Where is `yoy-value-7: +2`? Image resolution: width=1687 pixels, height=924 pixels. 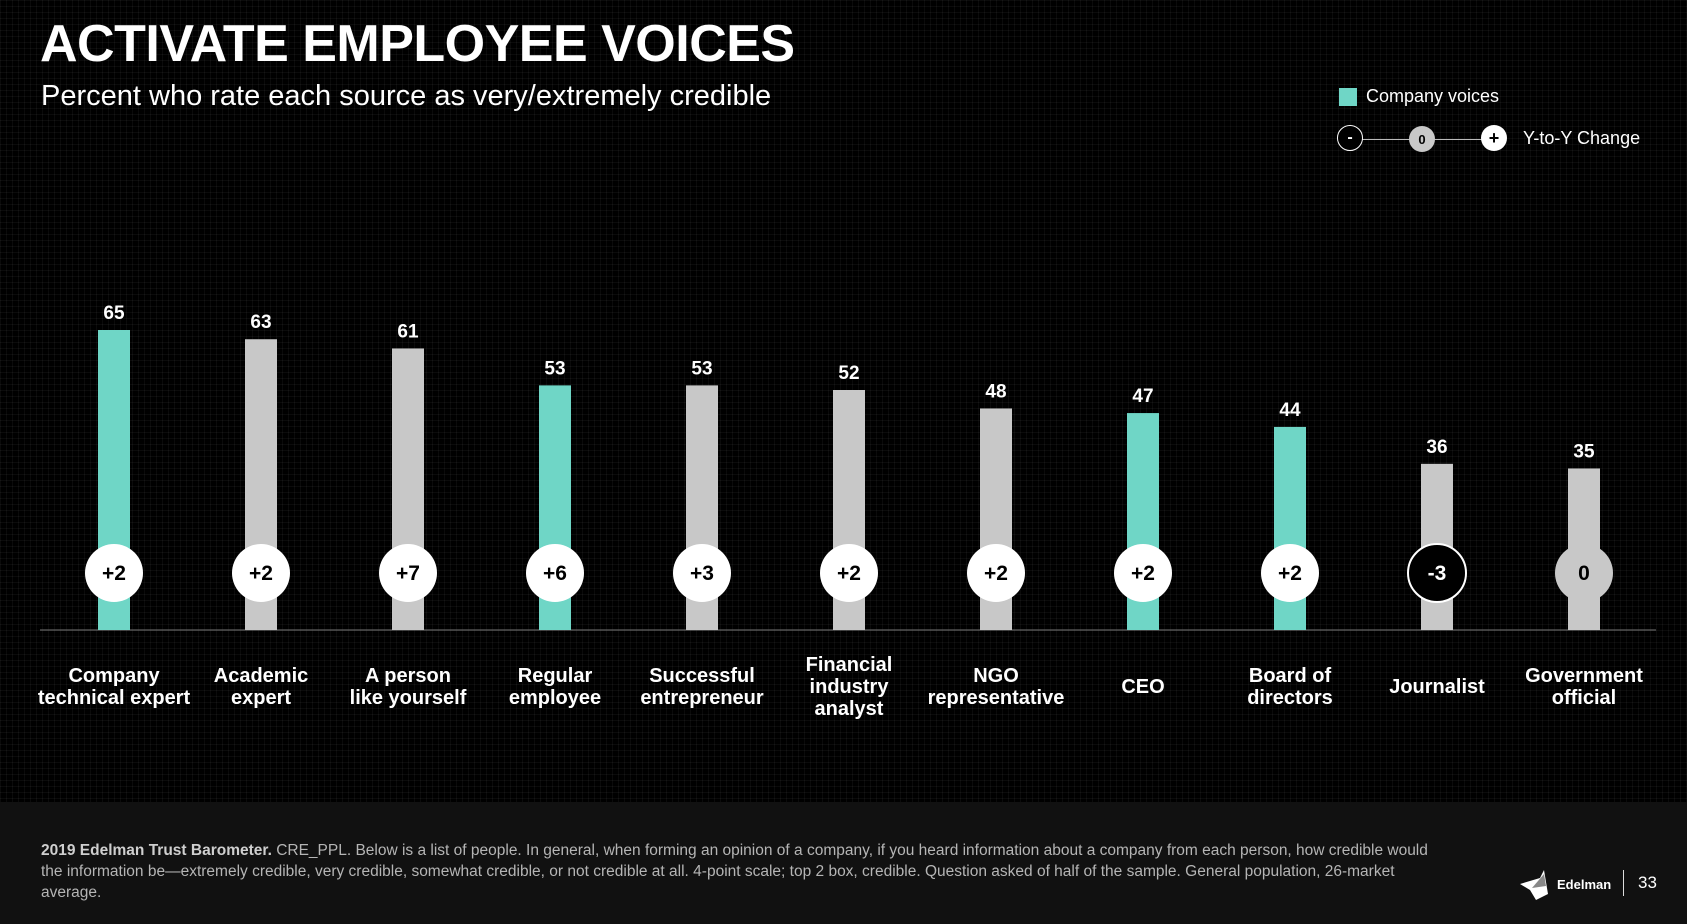 yoy-value-7: +2 is located at coordinates (1143, 573).